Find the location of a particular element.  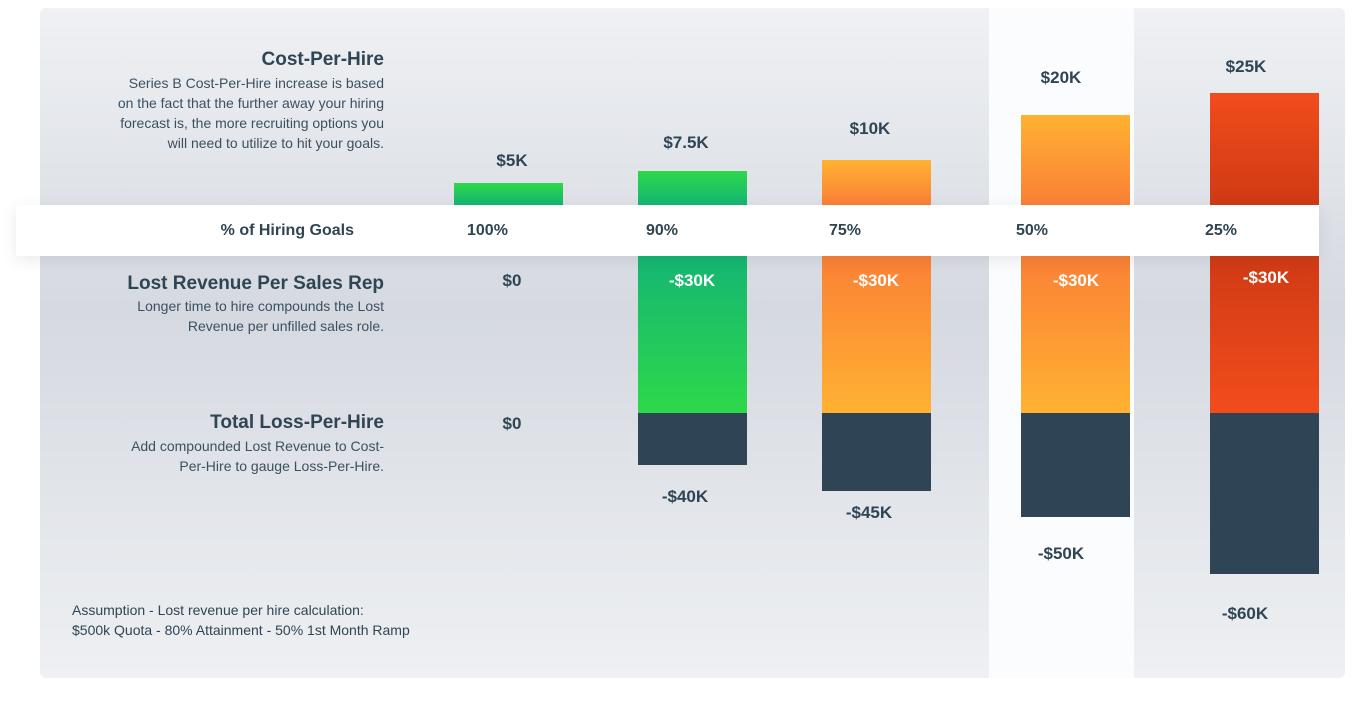

category-label-100: 100% is located at coordinates (487, 230).